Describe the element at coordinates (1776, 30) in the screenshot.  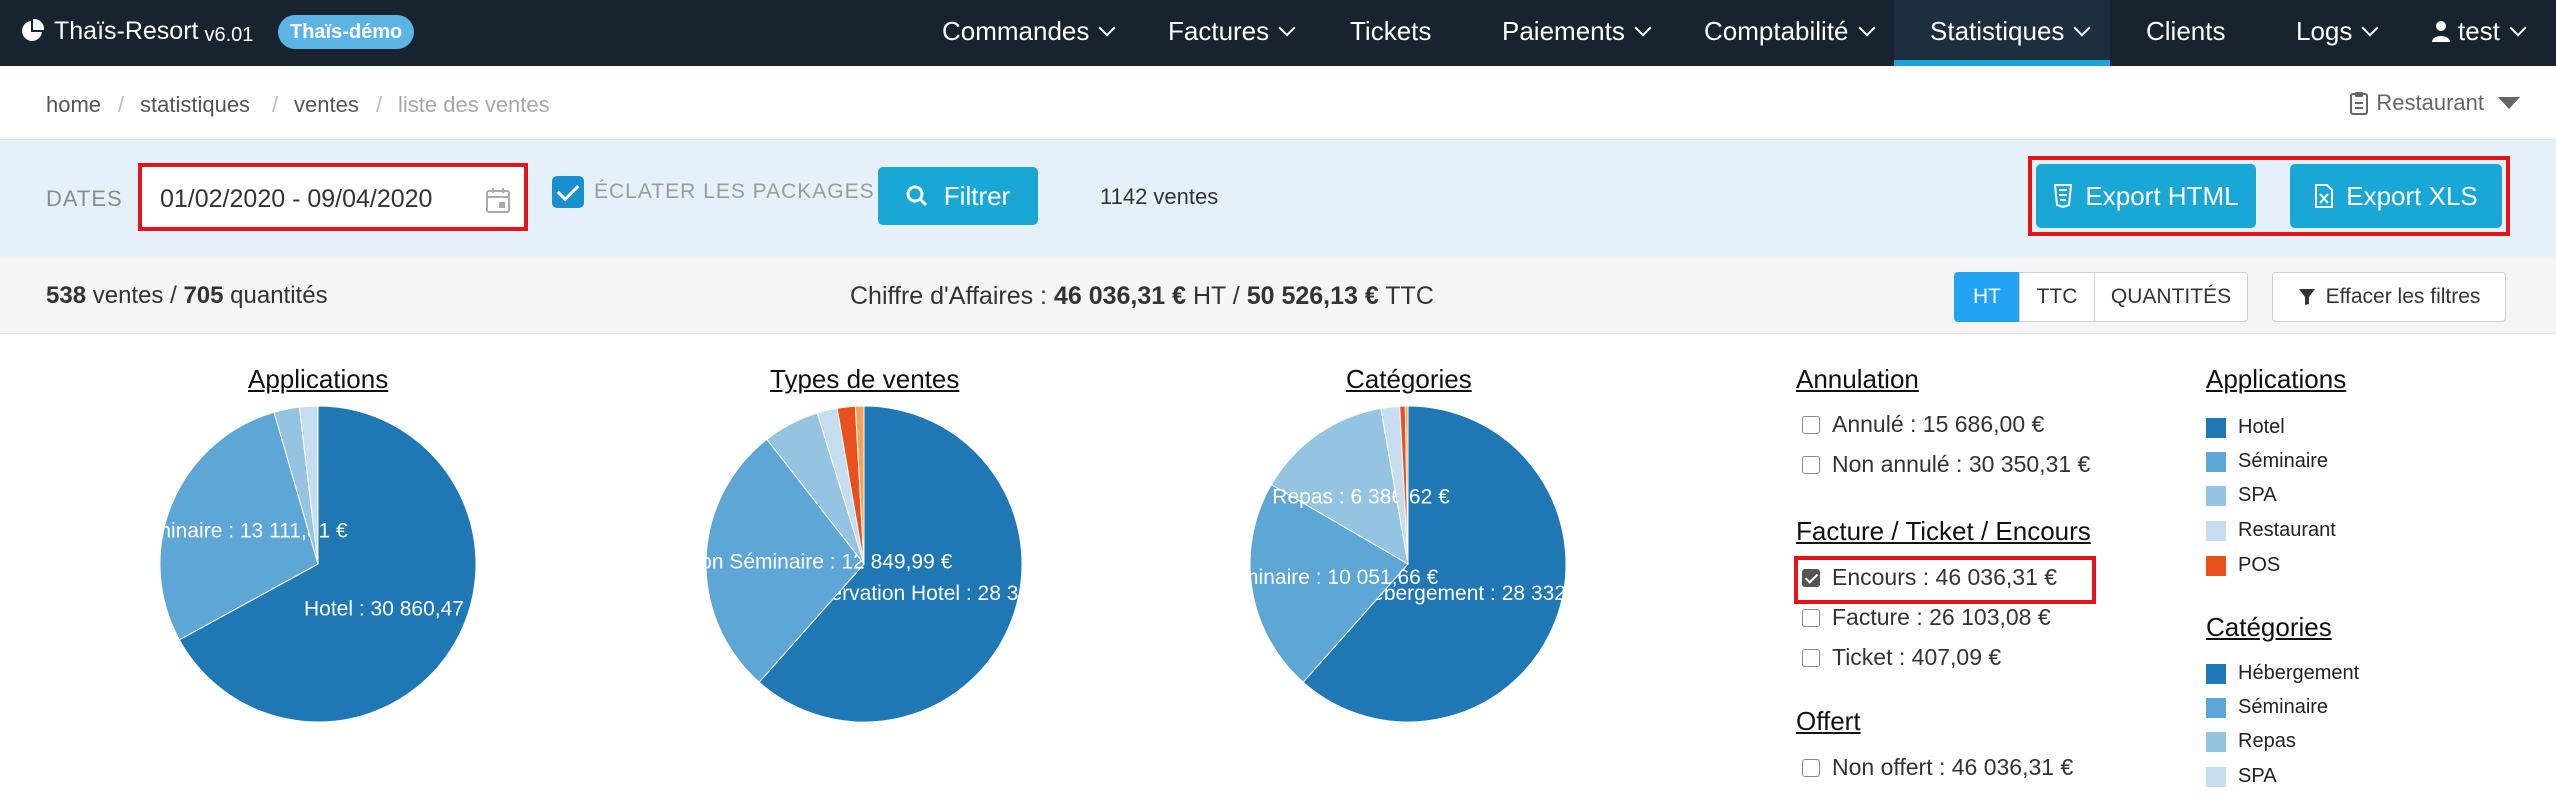
I see `nav-label: Comptabilité` at that location.